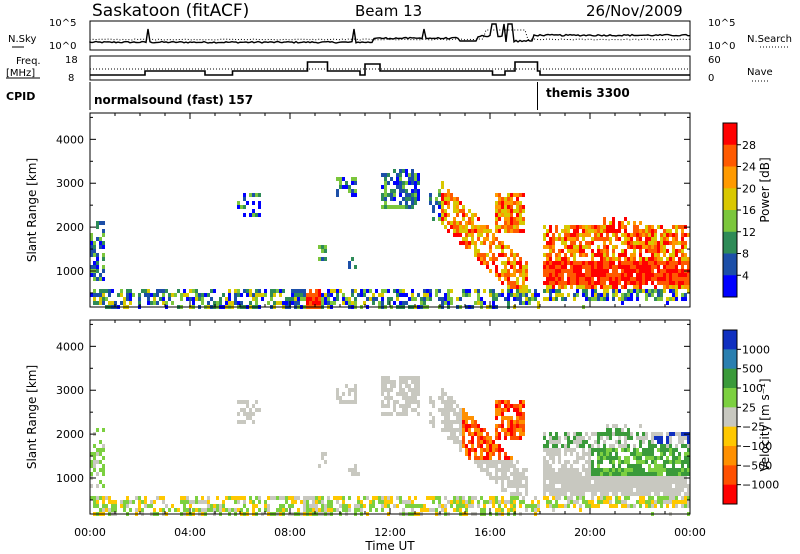 This screenshot has height=554, width=800. Describe the element at coordinates (20, 96) in the screenshot. I see `cpid-label: CPID` at that location.